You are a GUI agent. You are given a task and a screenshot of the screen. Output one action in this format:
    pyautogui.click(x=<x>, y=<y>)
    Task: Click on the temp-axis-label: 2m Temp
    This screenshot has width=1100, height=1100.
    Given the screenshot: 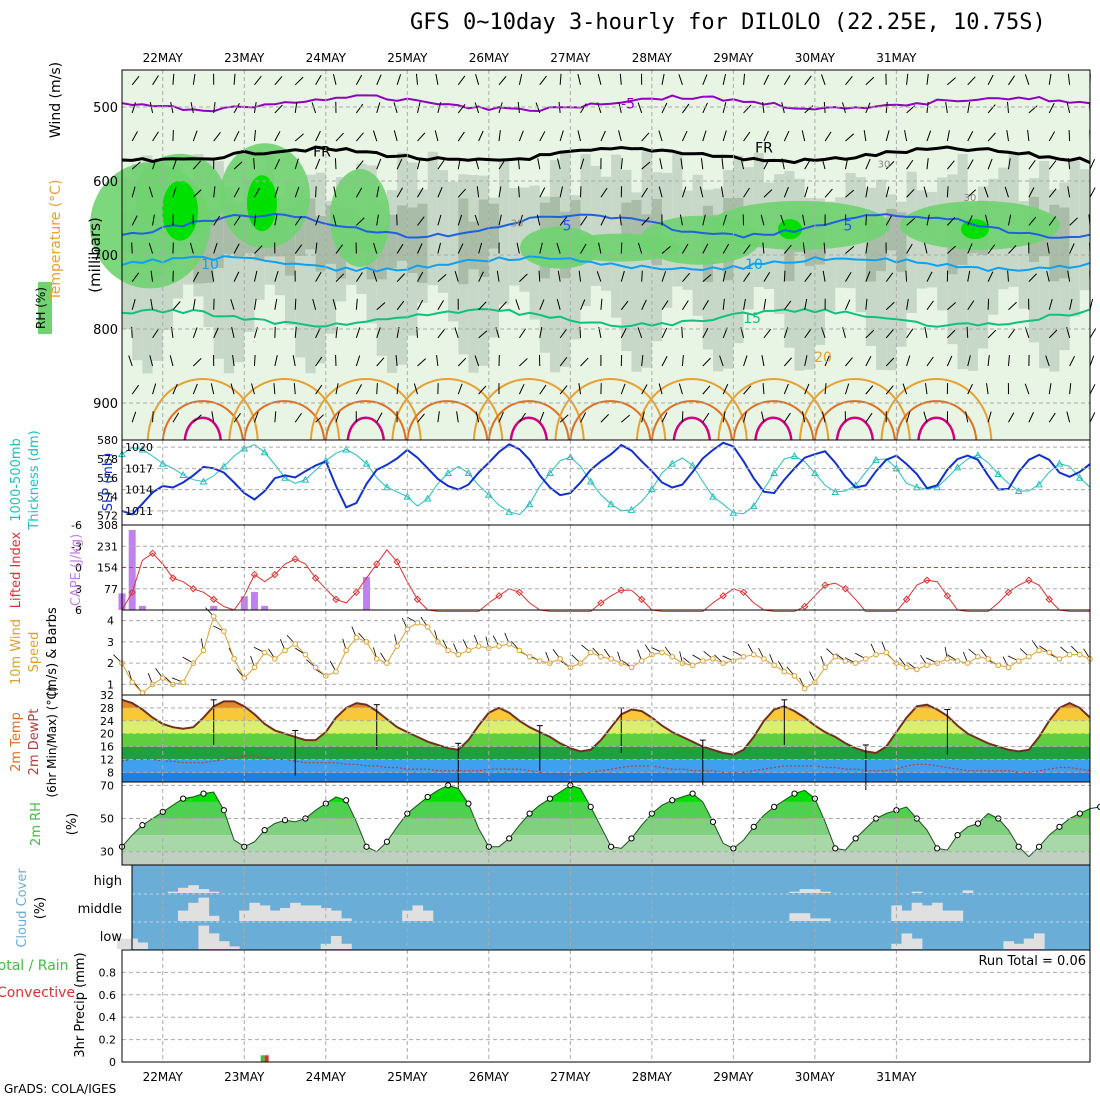 What is the action you would take?
    pyautogui.click(x=16, y=742)
    